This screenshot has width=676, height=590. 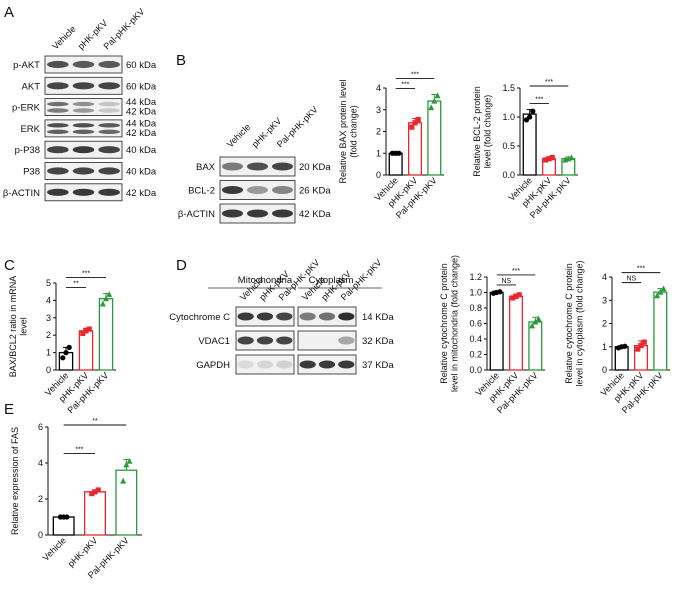 I want to click on blot-a-erk-strip, so click(x=83, y=128).